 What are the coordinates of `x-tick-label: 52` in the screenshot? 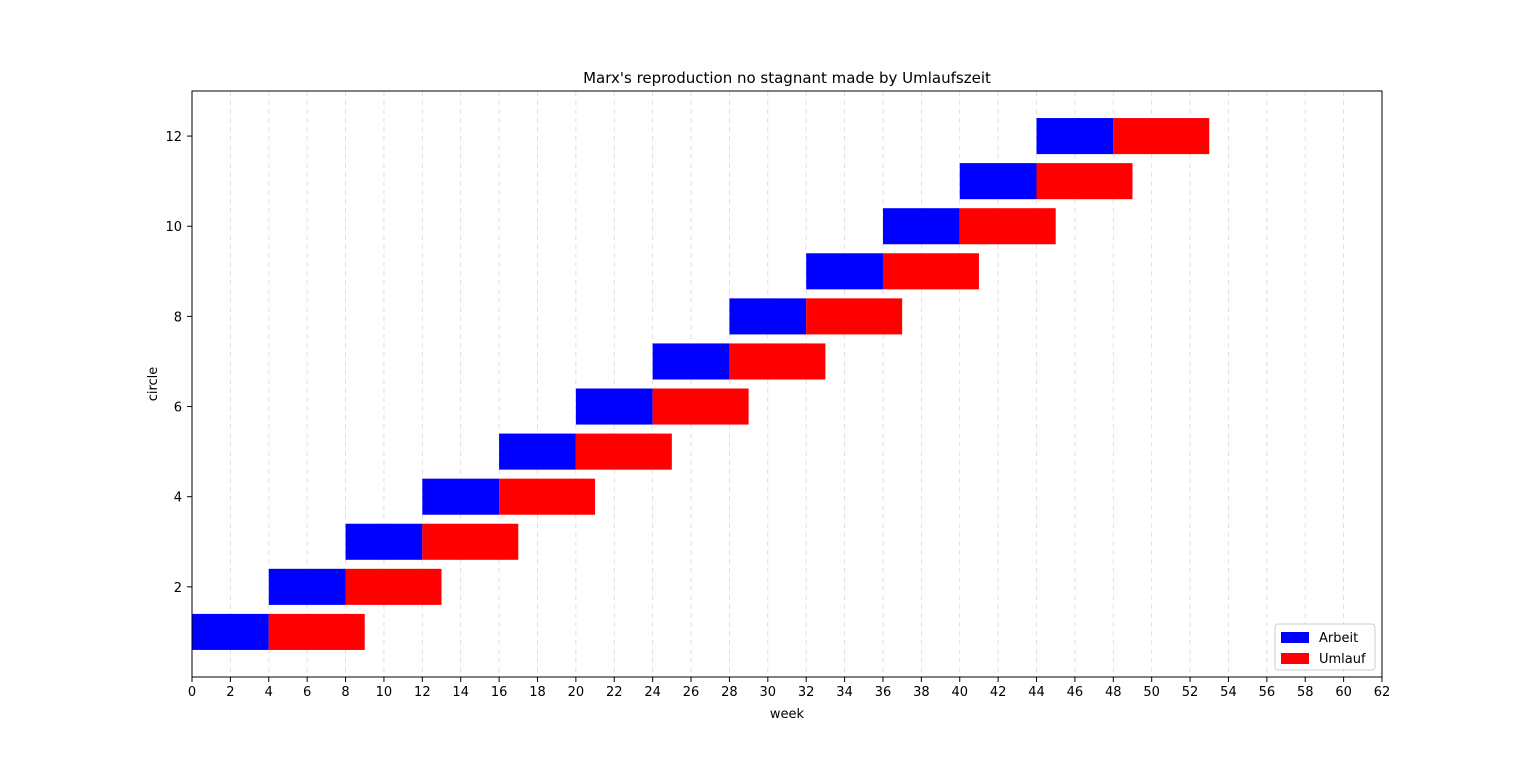 It's located at (1190, 692).